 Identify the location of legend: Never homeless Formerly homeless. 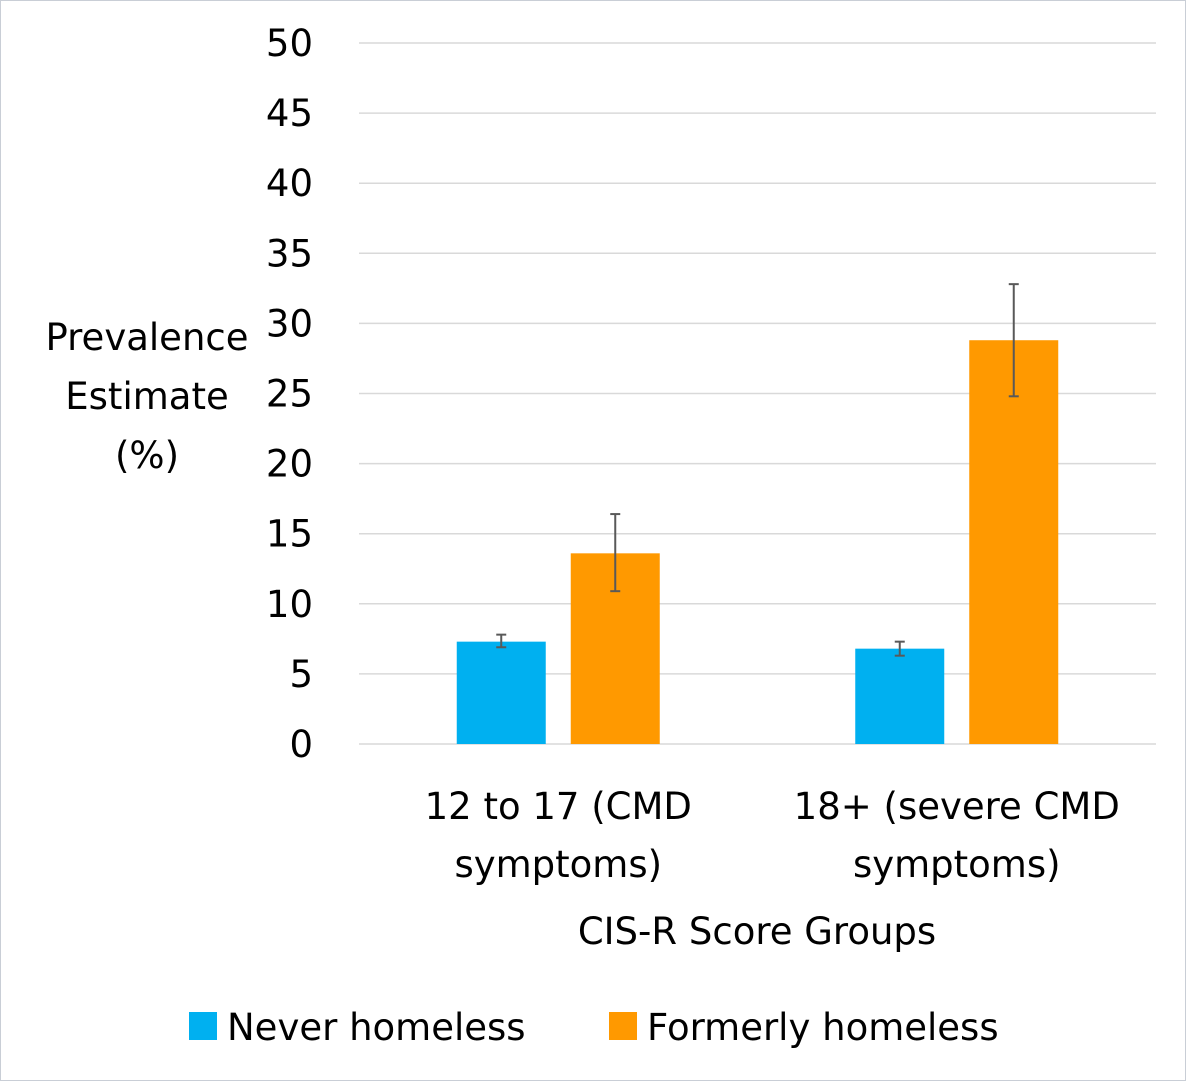
(594, 1027).